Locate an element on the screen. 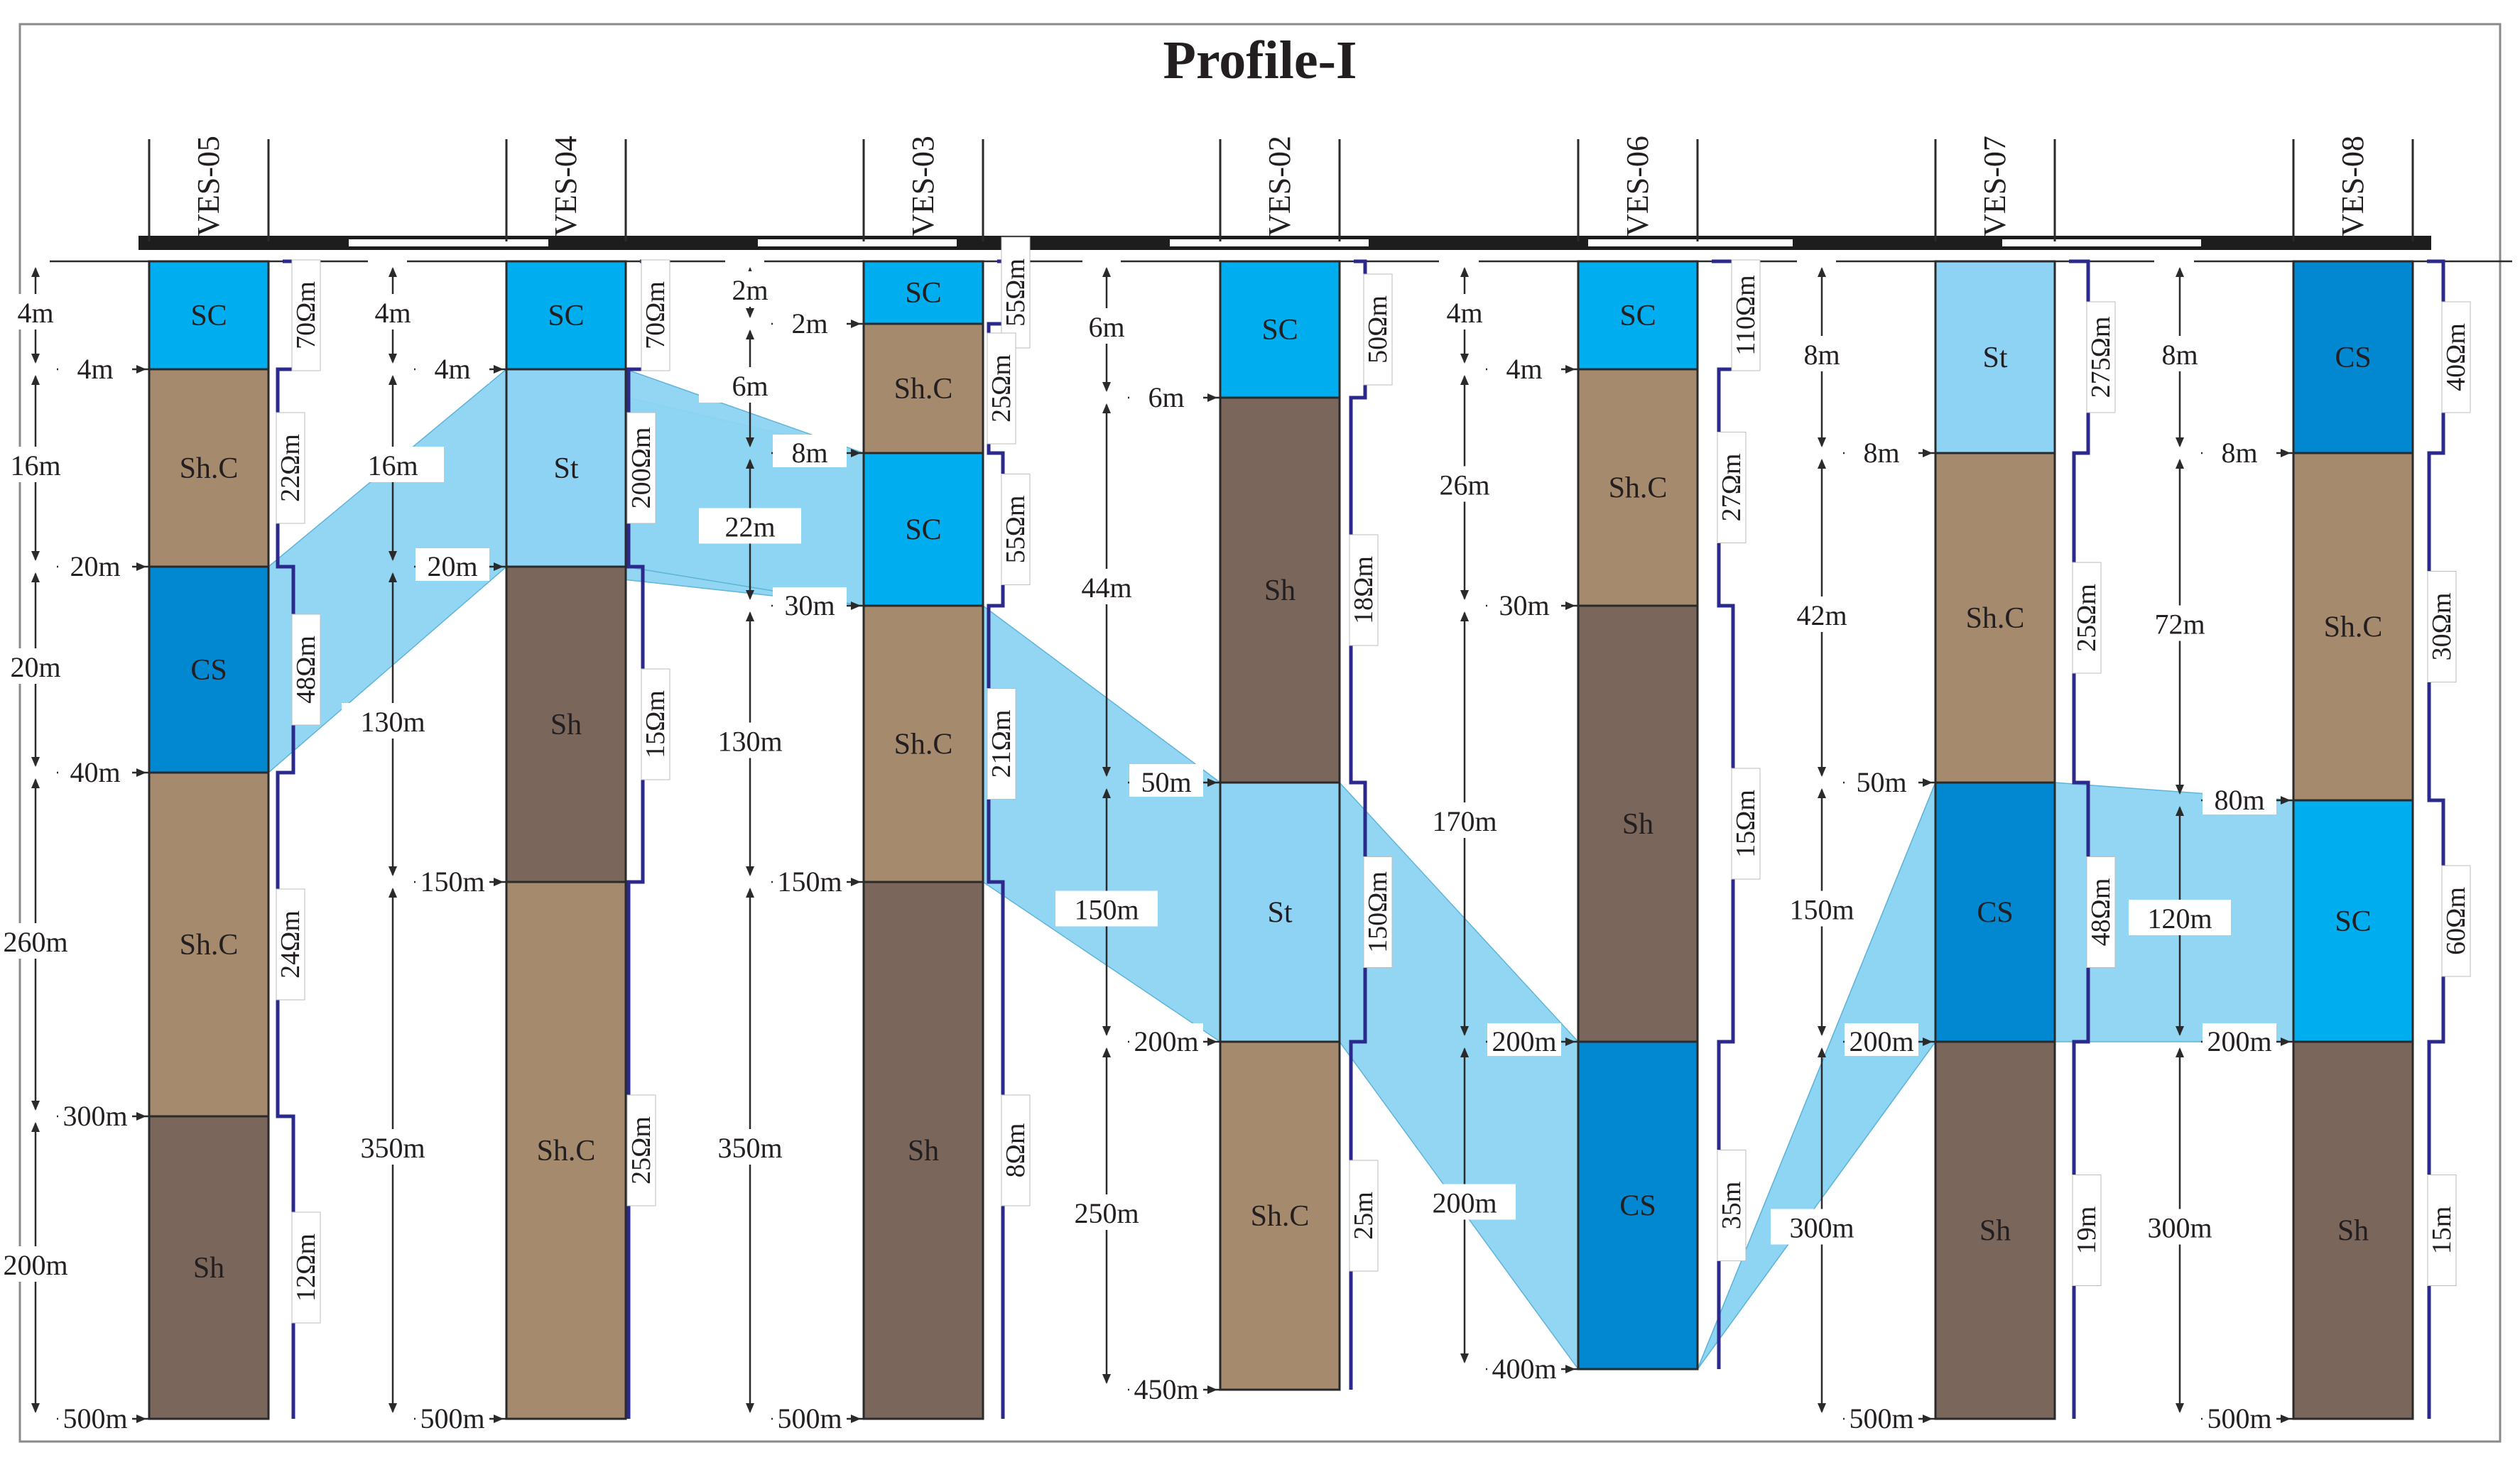  depth-label: 2m is located at coordinates (809, 323).